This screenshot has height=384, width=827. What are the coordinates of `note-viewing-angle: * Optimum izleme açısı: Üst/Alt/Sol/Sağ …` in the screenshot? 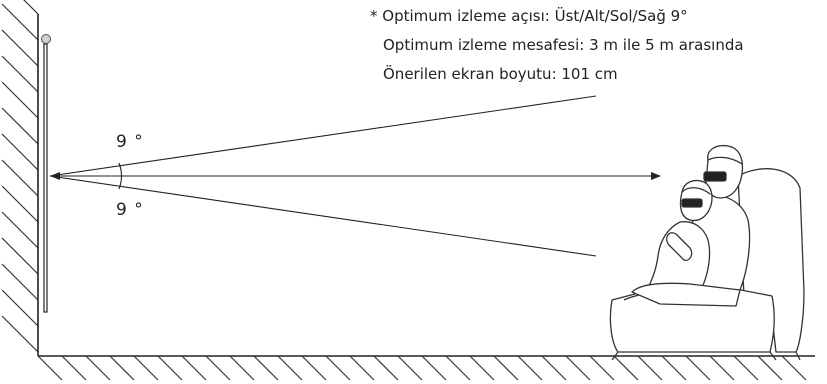 It's located at (529, 16).